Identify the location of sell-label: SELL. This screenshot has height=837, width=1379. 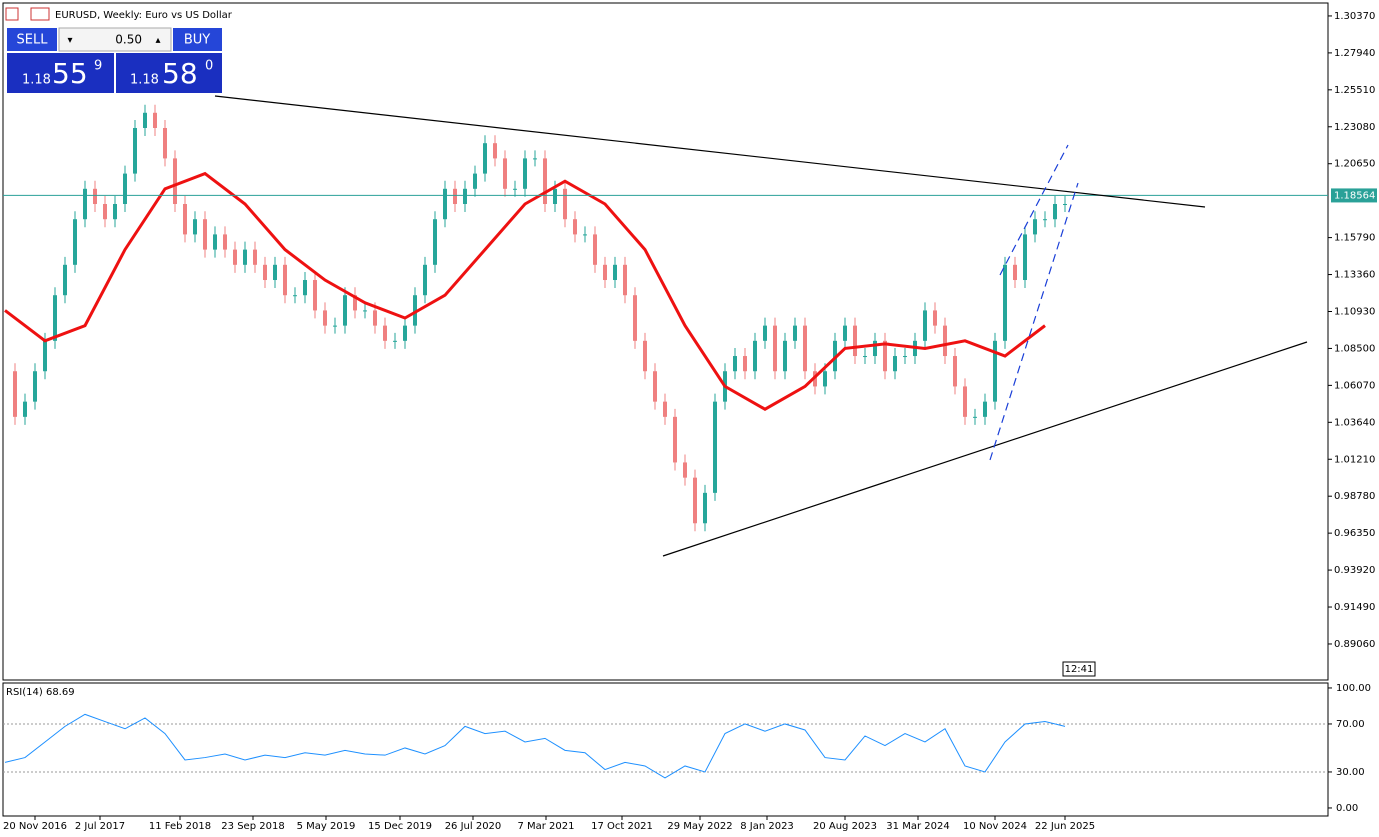
(33, 40).